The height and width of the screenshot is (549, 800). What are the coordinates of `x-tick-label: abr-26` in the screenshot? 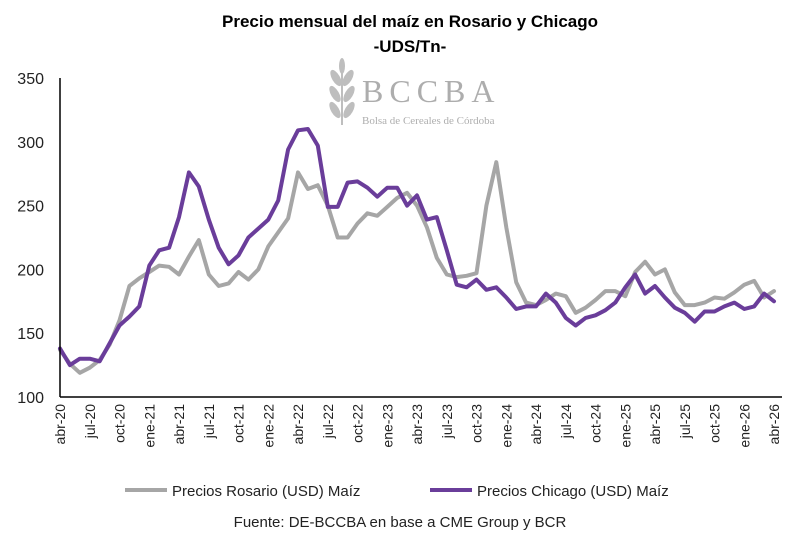 It's located at (774, 424).